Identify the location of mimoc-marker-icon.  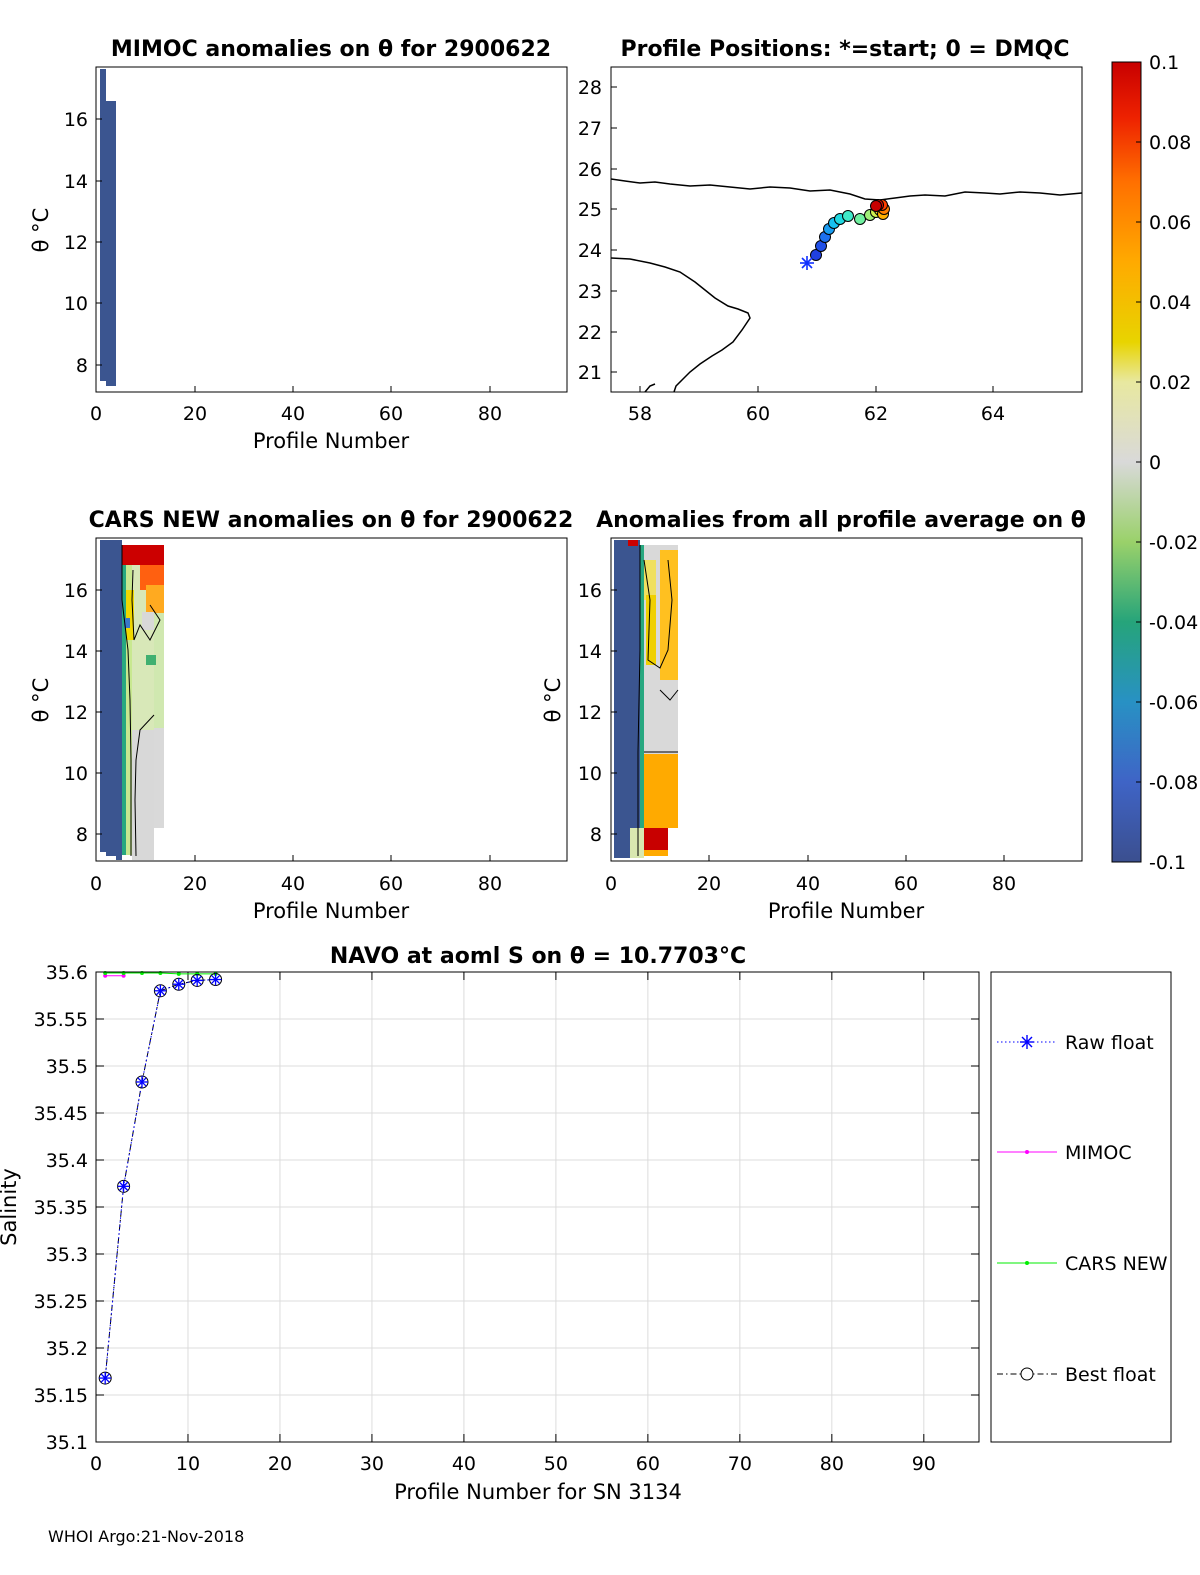
(1027, 1152).